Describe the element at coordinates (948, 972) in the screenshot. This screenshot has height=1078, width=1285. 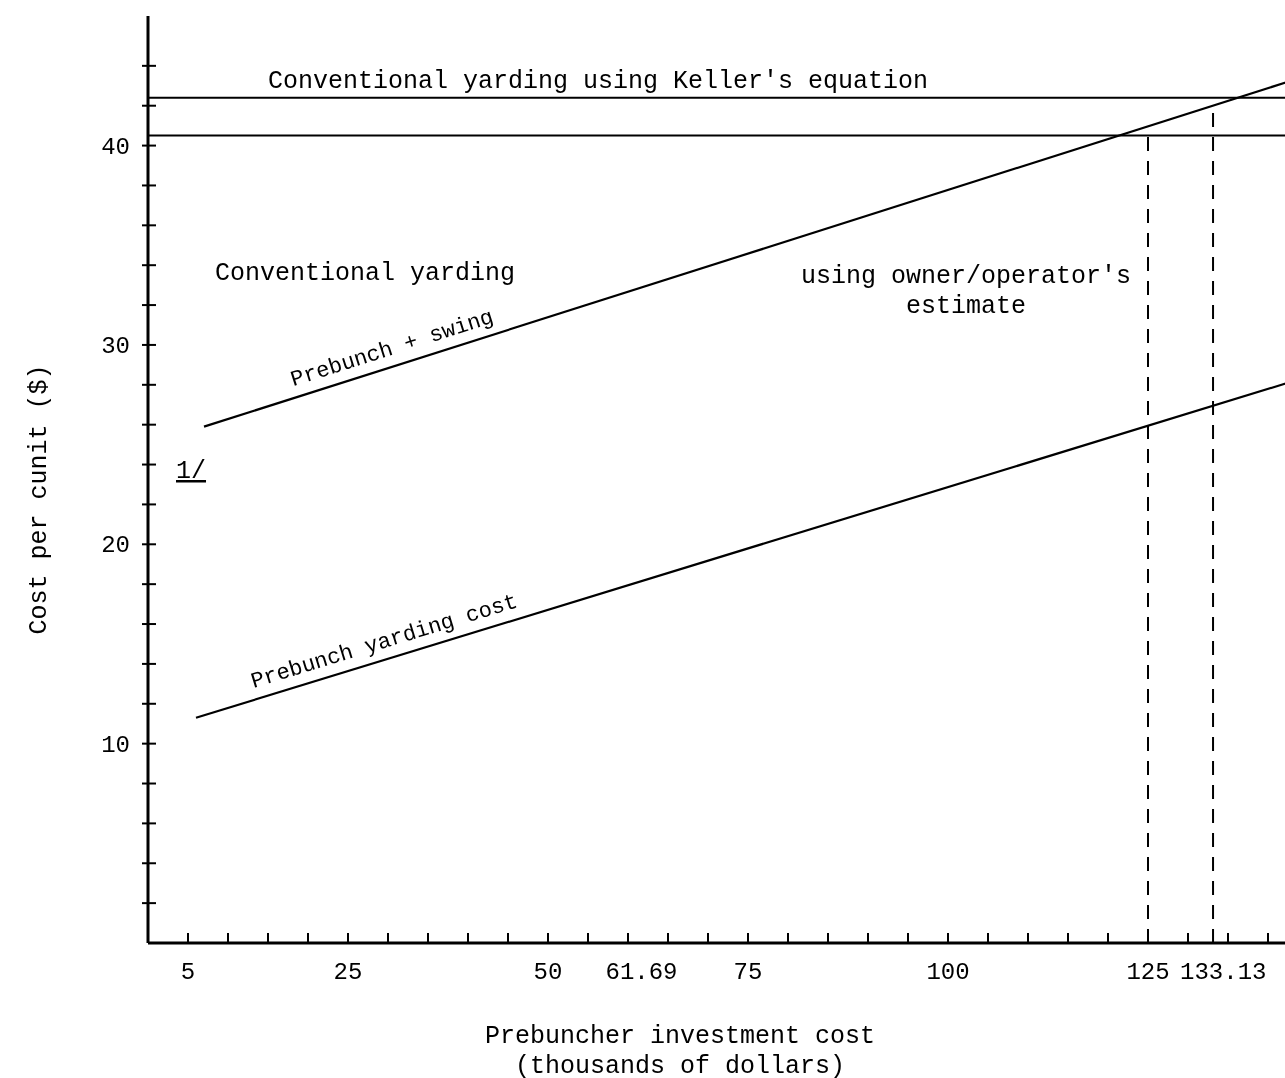
I see `x-tick-label: 100` at that location.